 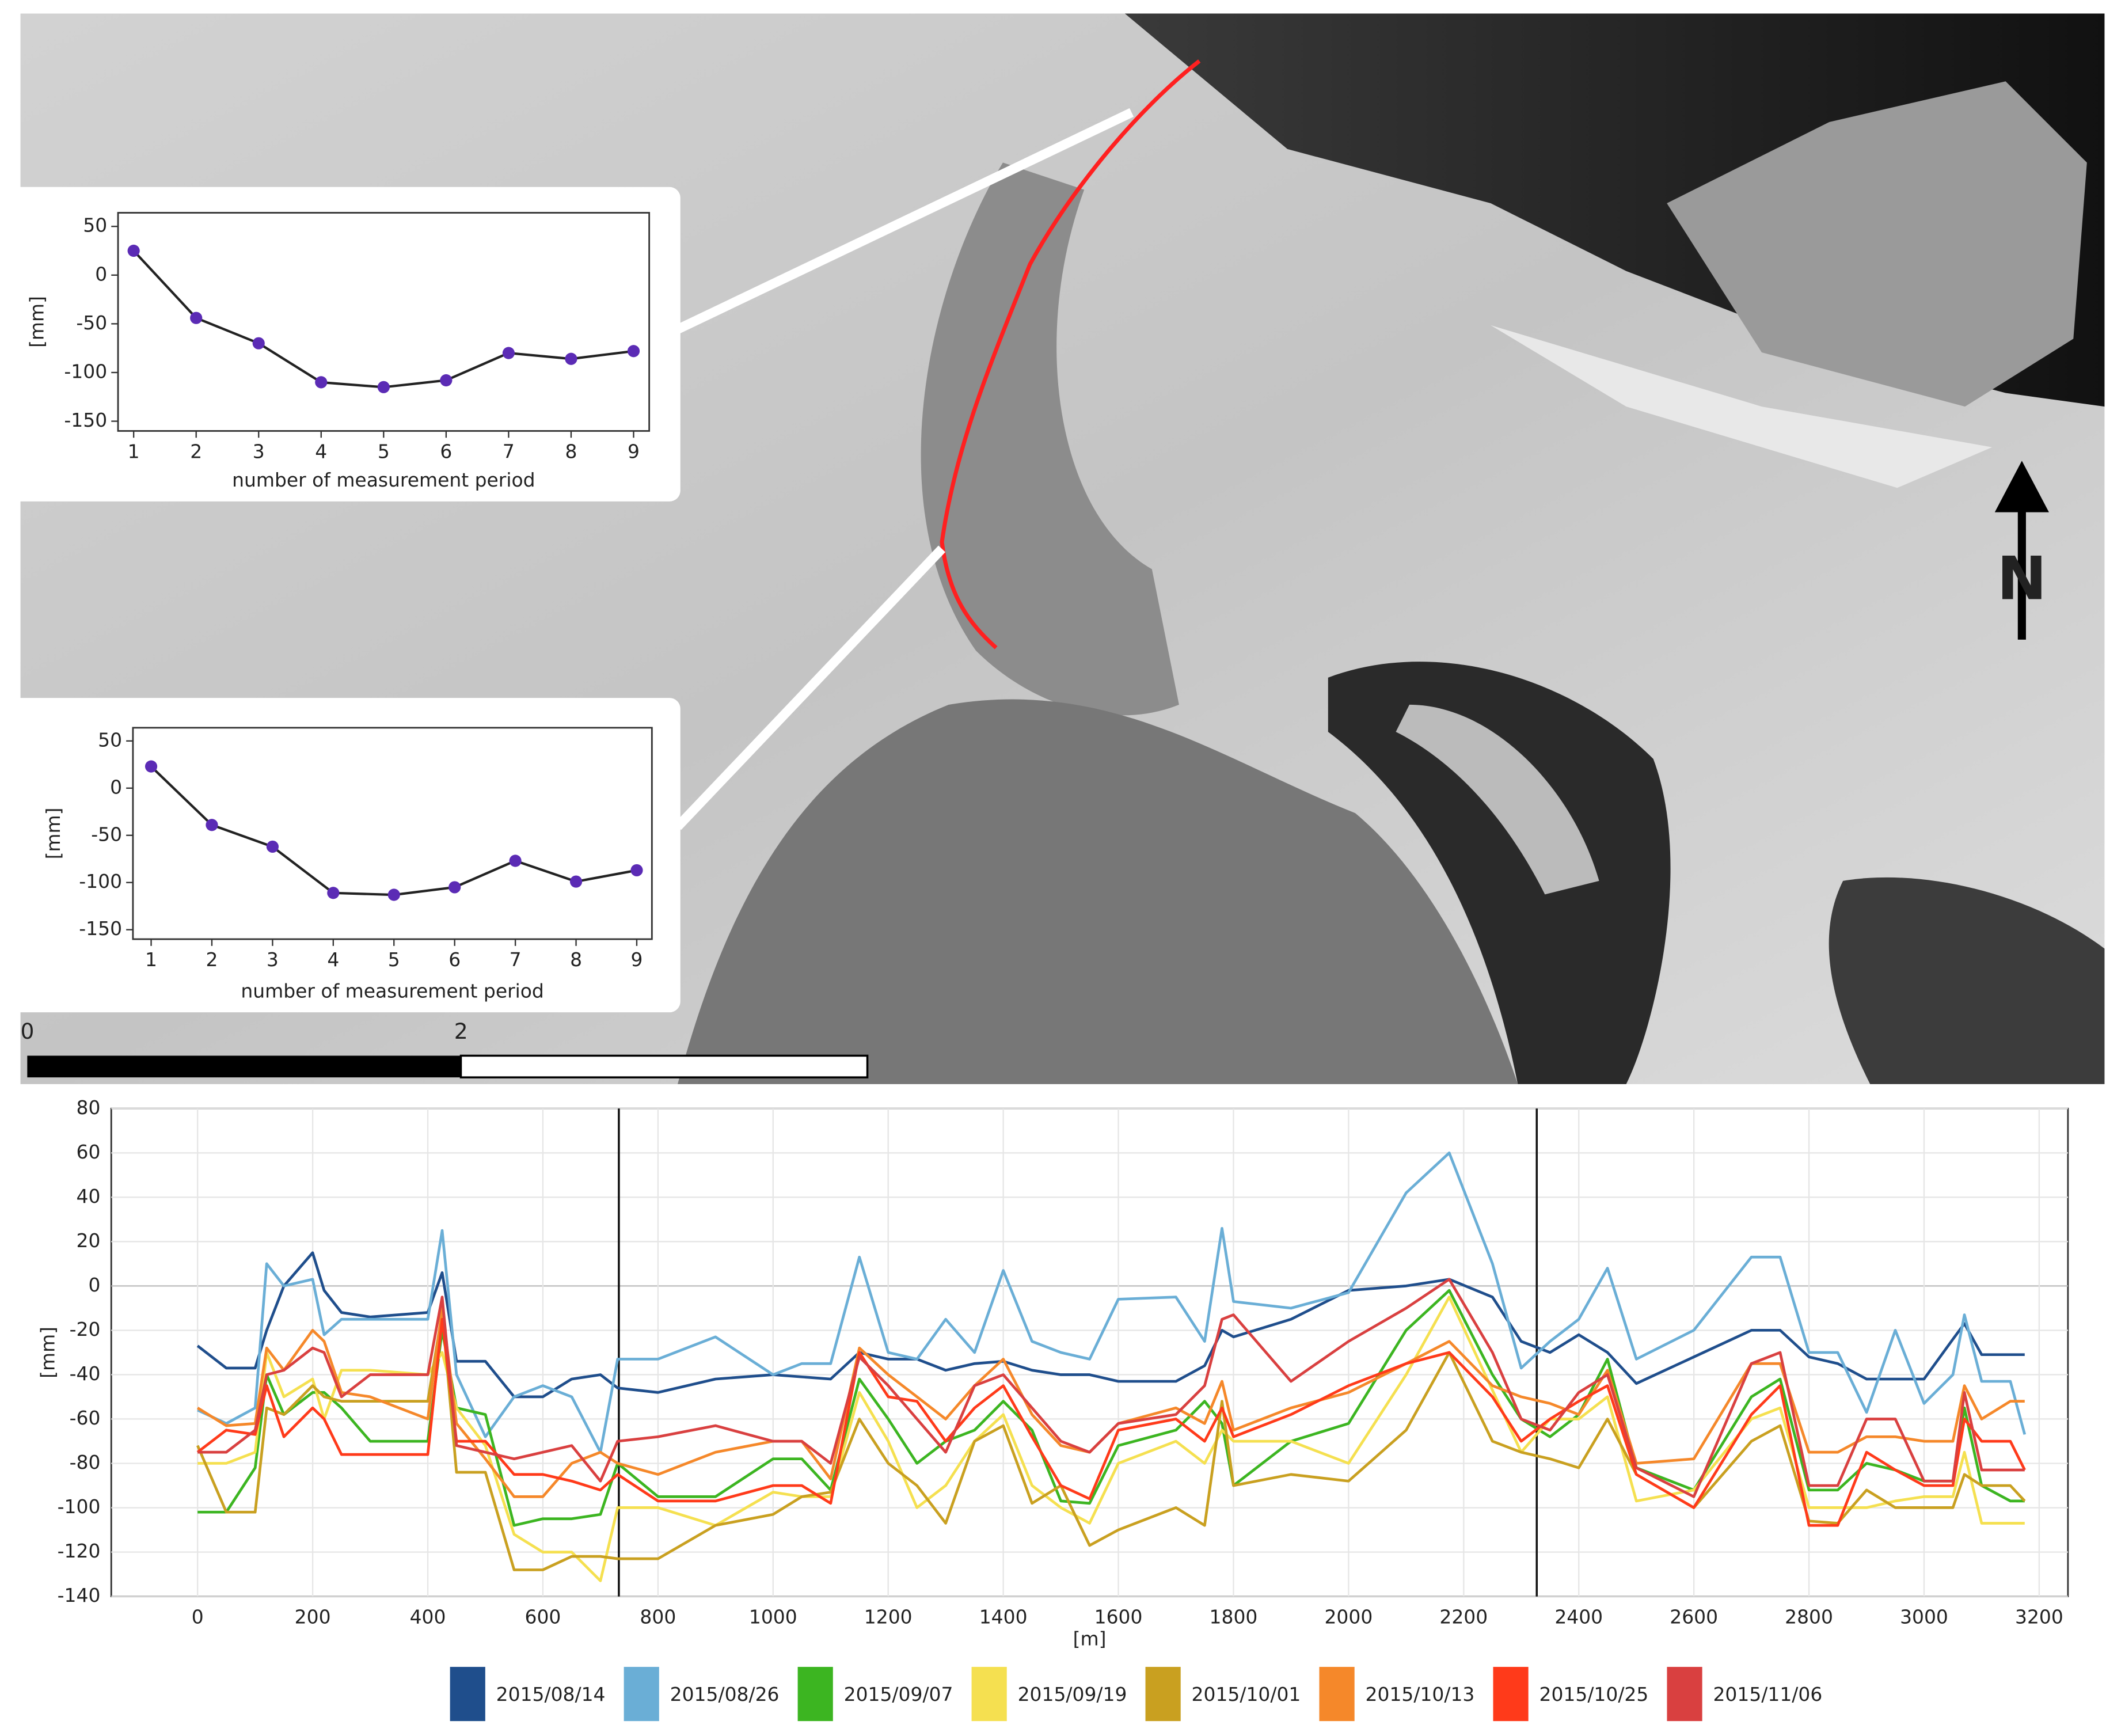 What do you see at coordinates (1578, 1617) in the screenshot?
I see `x-tick-label: 2400` at bounding box center [1578, 1617].